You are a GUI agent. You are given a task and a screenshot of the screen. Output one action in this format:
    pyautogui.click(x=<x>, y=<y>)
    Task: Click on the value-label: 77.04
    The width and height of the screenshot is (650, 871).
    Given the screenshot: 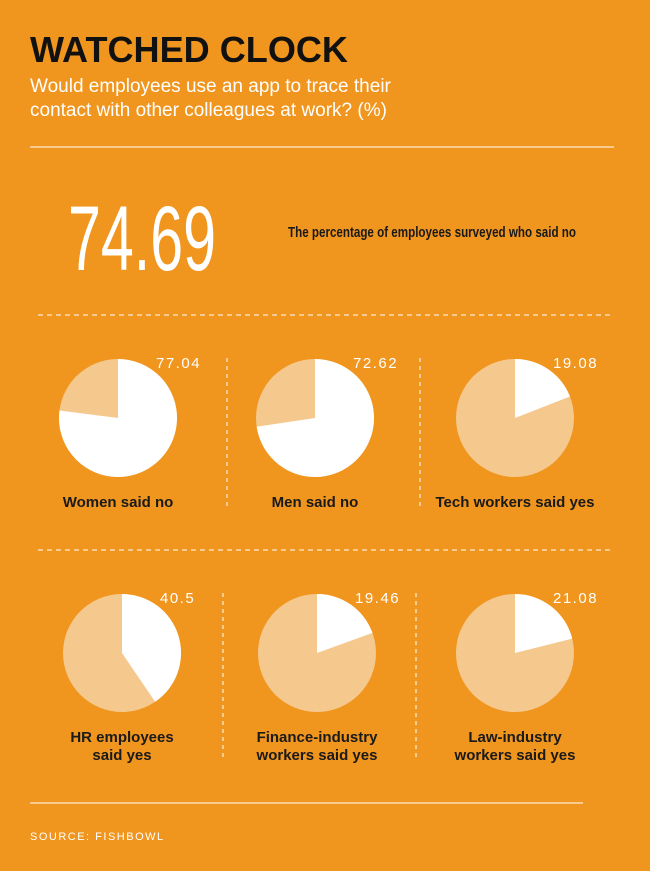 What is the action you would take?
    pyautogui.click(x=178, y=363)
    